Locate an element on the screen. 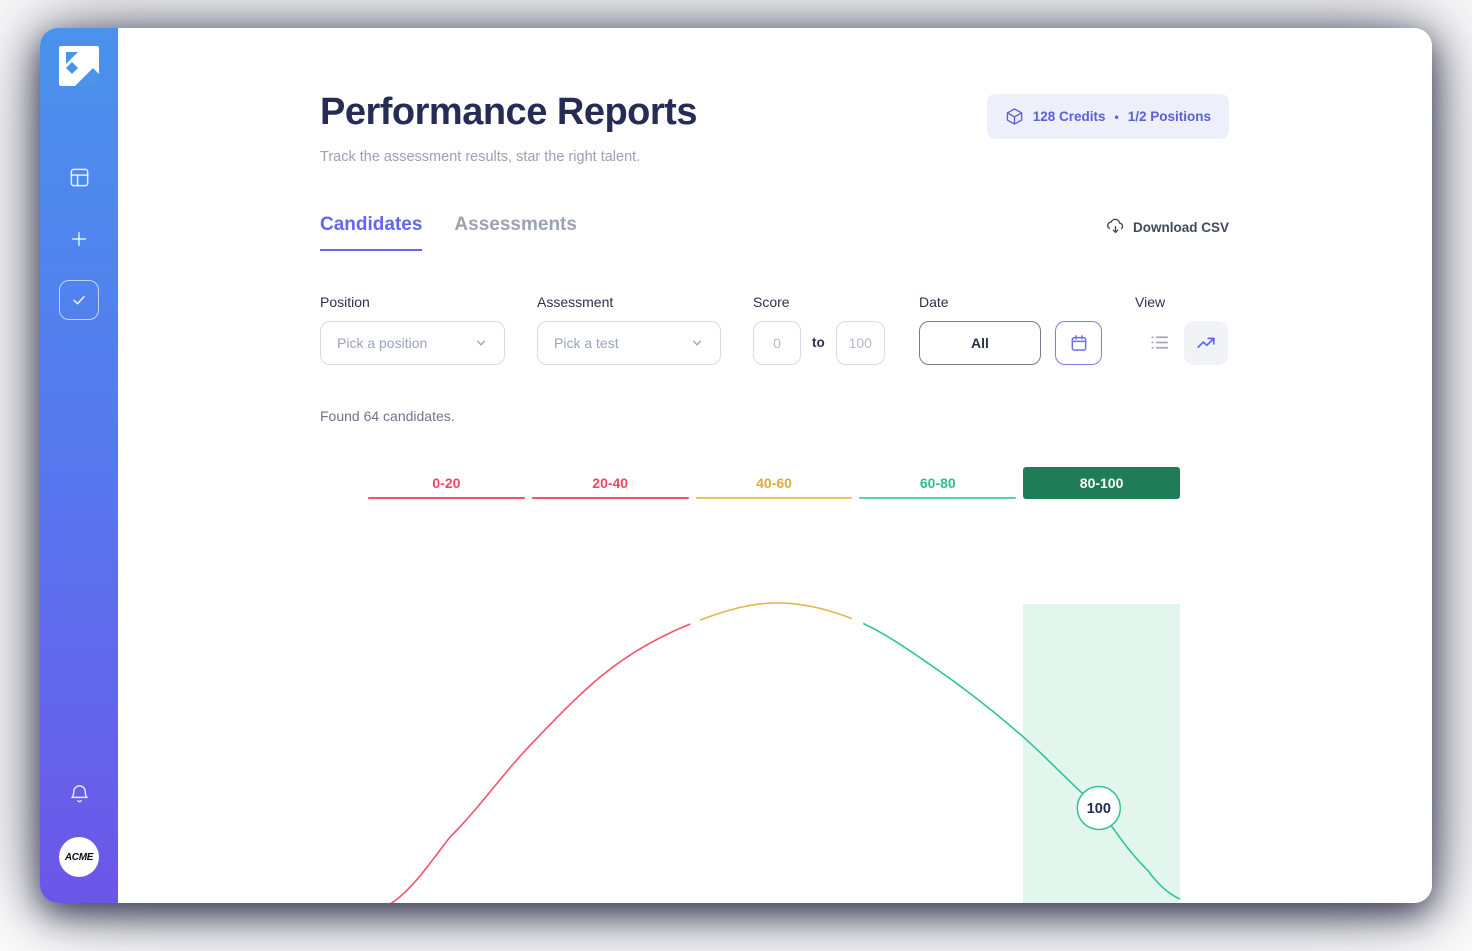 The width and height of the screenshot is (1472, 951). score-range-tab-60-80: 60-80 is located at coordinates (938, 483).